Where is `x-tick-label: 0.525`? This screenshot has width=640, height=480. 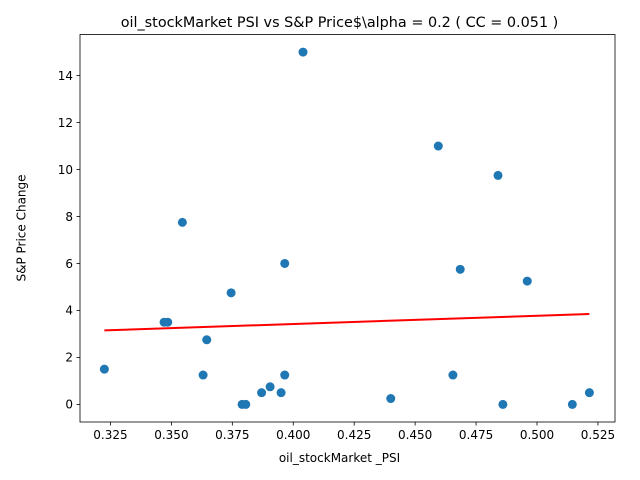
x-tick-label: 0.525 is located at coordinates (598, 435).